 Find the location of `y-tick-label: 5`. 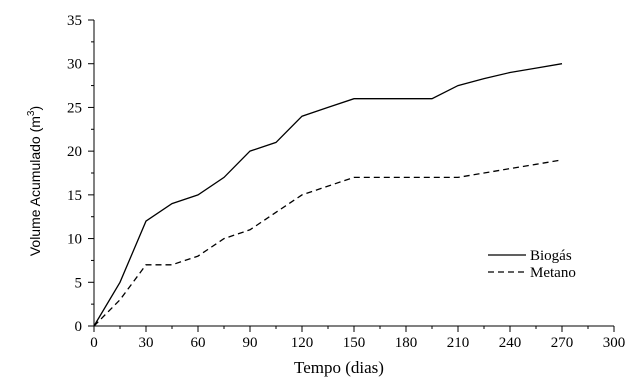

y-tick-label: 5 is located at coordinates (79, 283).